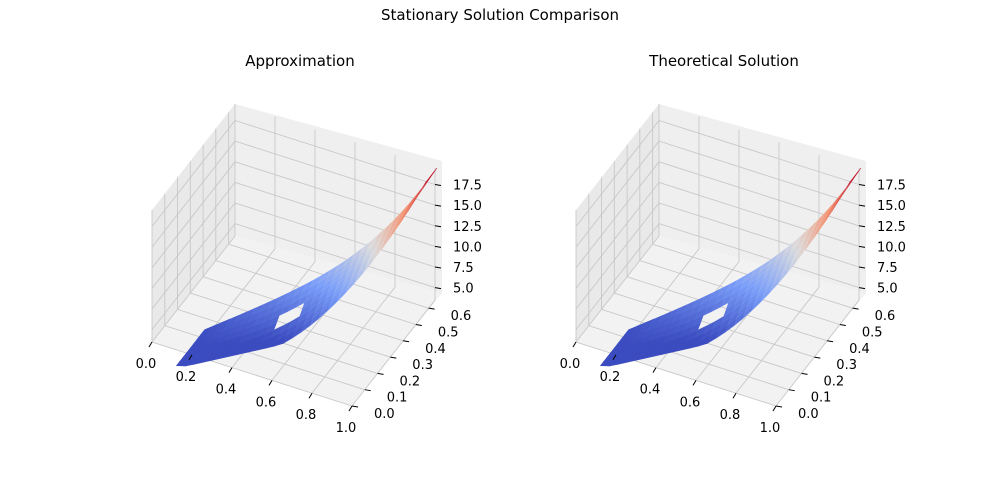  What do you see at coordinates (834, 381) in the screenshot?
I see `y-tick-label: 0.2` at bounding box center [834, 381].